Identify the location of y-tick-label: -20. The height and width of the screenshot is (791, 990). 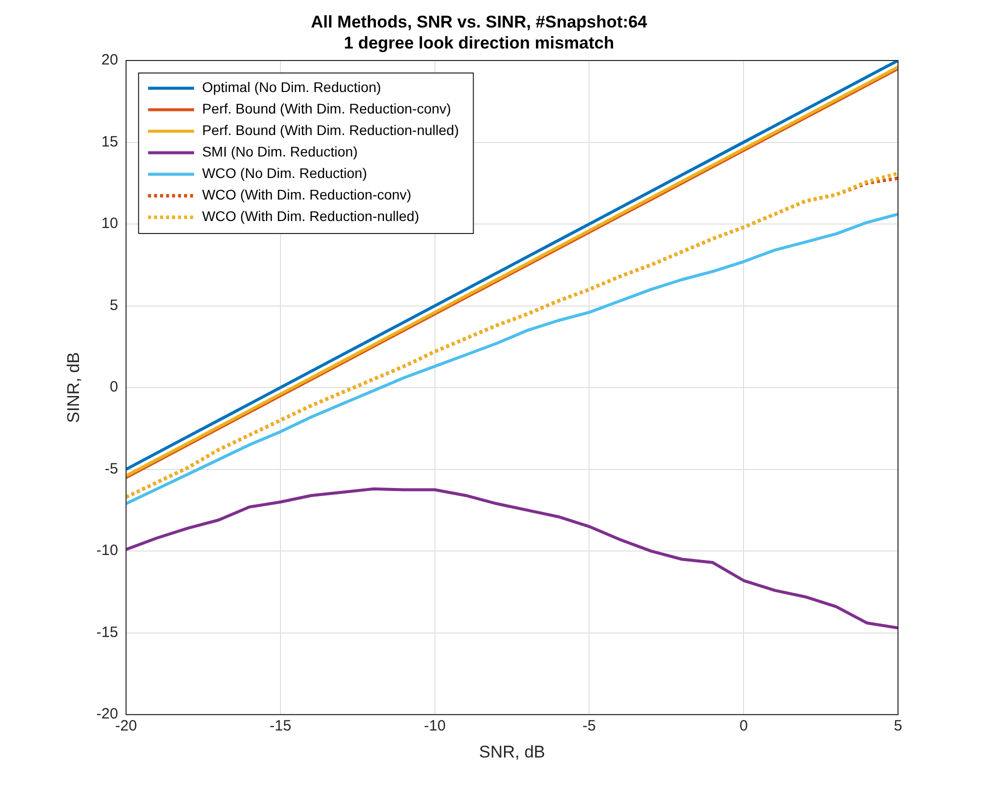
(107, 714).